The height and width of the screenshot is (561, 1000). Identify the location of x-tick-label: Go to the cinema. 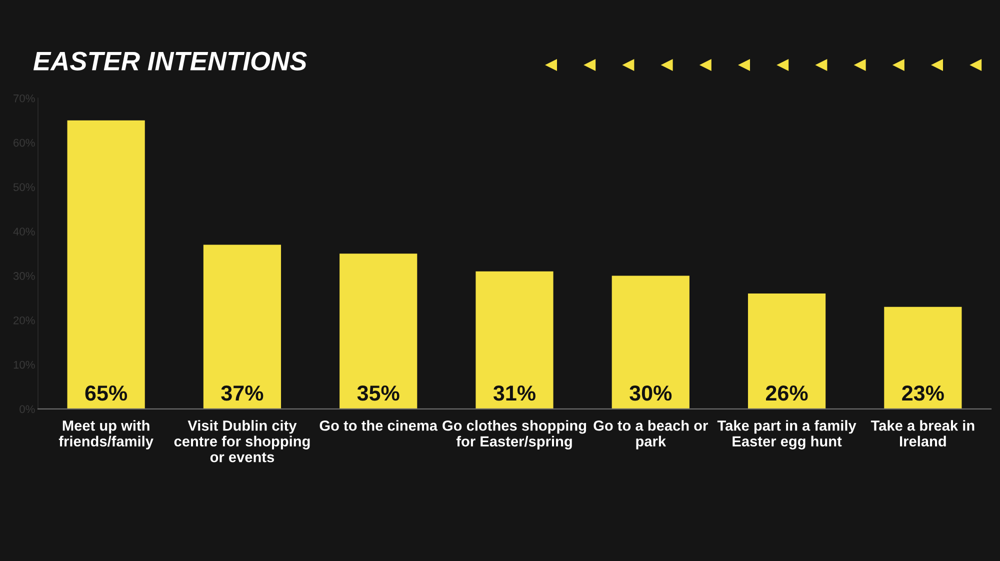
(379, 425).